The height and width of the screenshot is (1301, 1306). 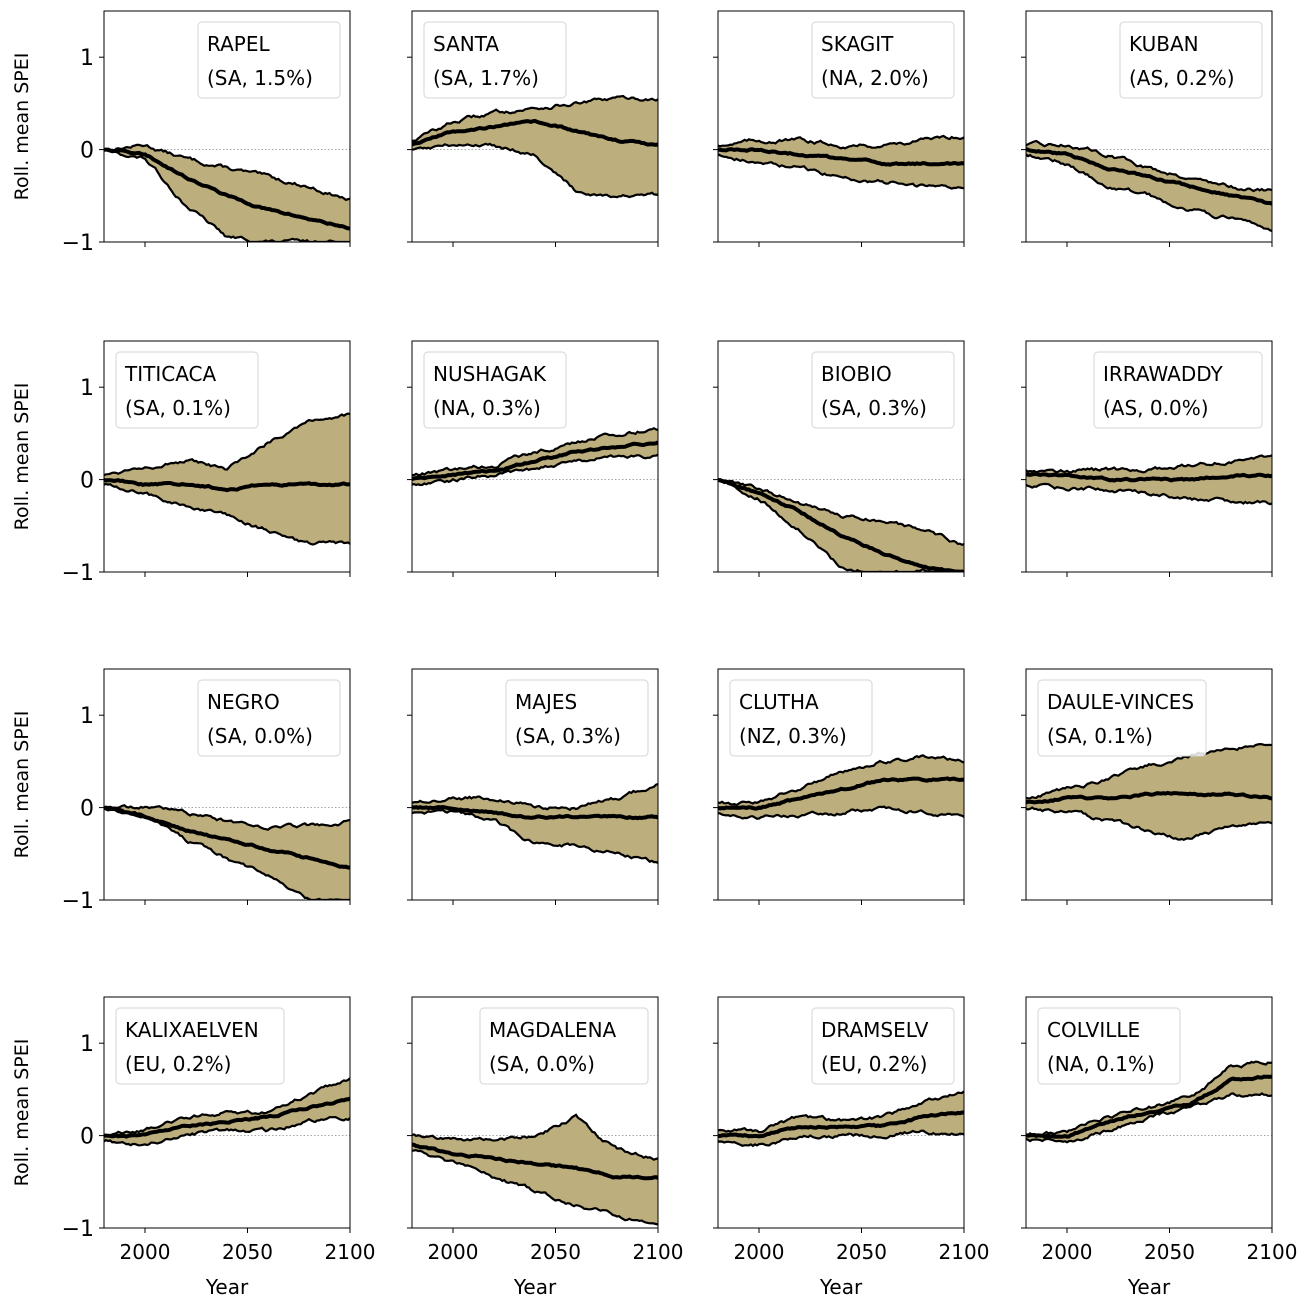 I want to click on legend-basin-name: SKAGIT, so click(x=857, y=44).